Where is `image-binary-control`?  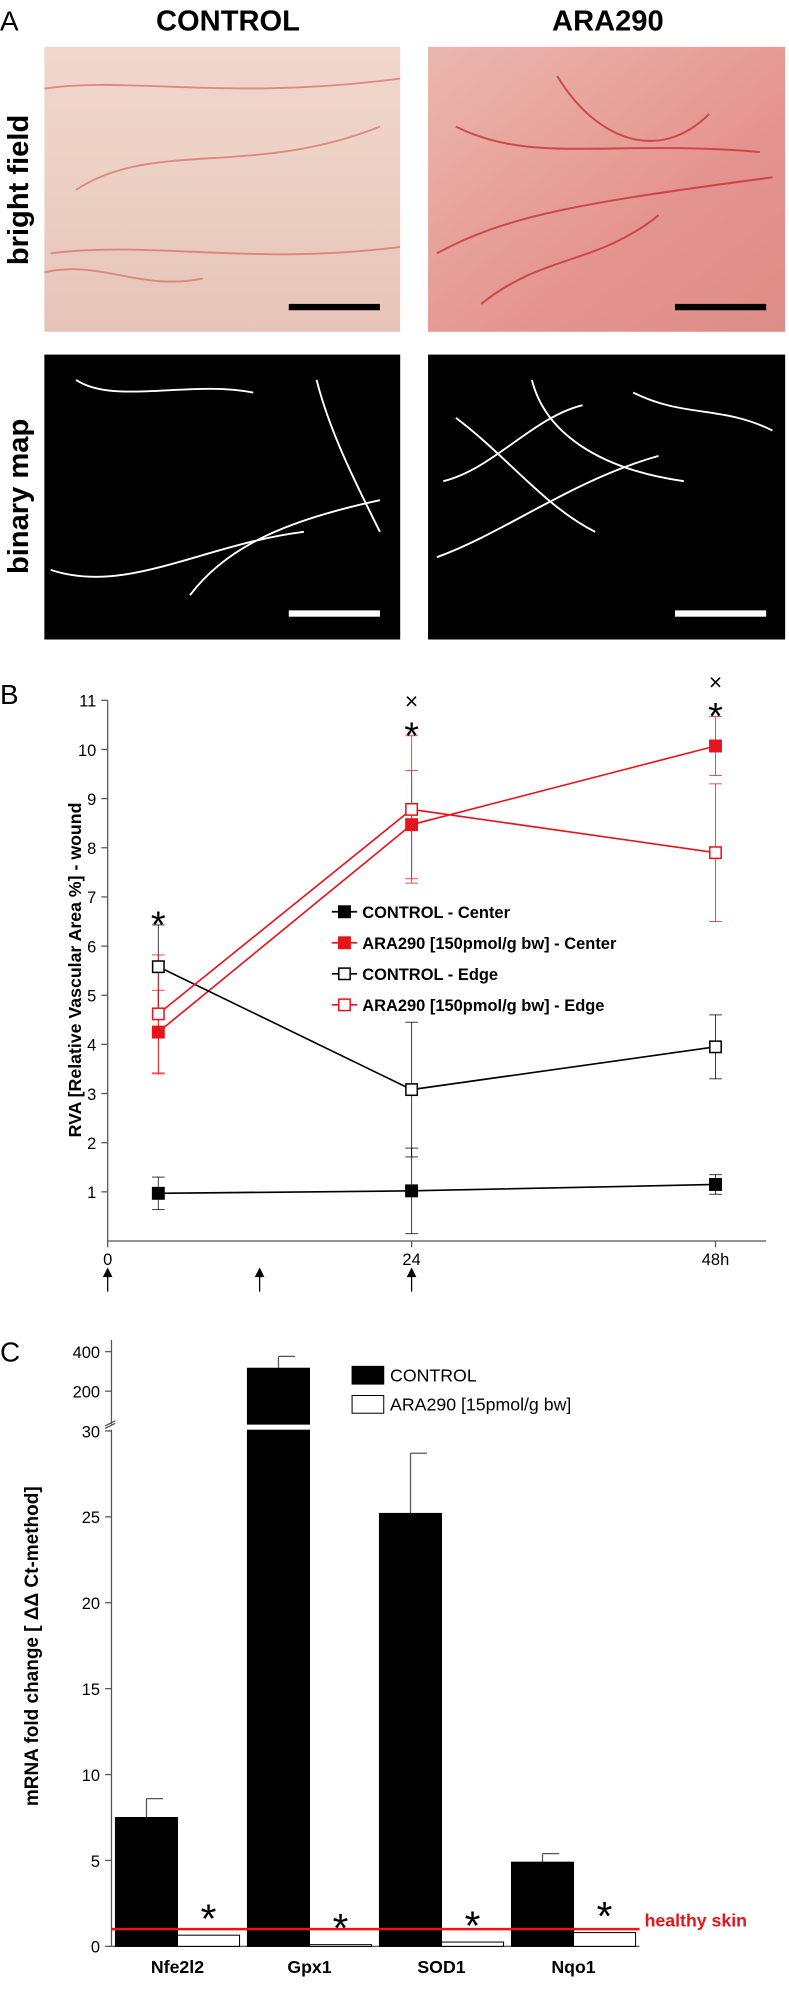 image-binary-control is located at coordinates (222, 497).